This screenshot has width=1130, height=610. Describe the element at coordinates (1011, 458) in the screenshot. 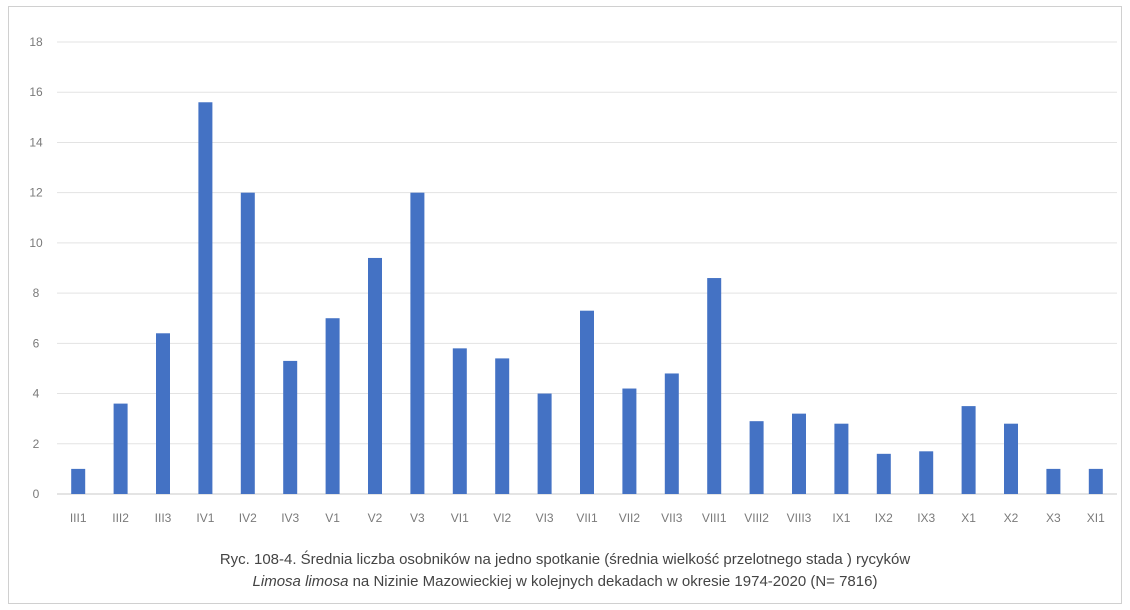

I see `bar-X2` at that location.